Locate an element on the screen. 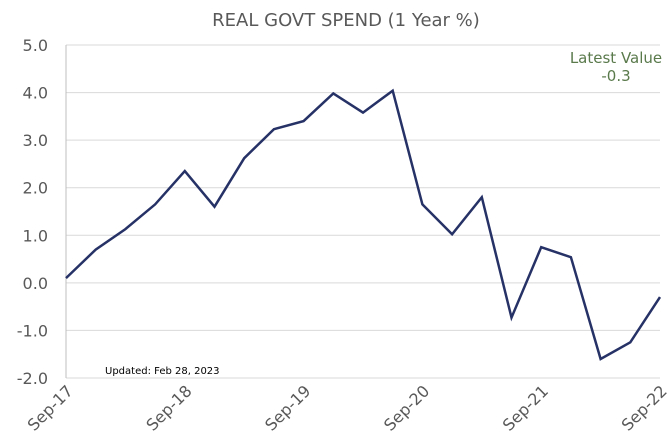 The height and width of the screenshot is (444, 668). y-tick-label: 5.0 is located at coordinates (35, 45).